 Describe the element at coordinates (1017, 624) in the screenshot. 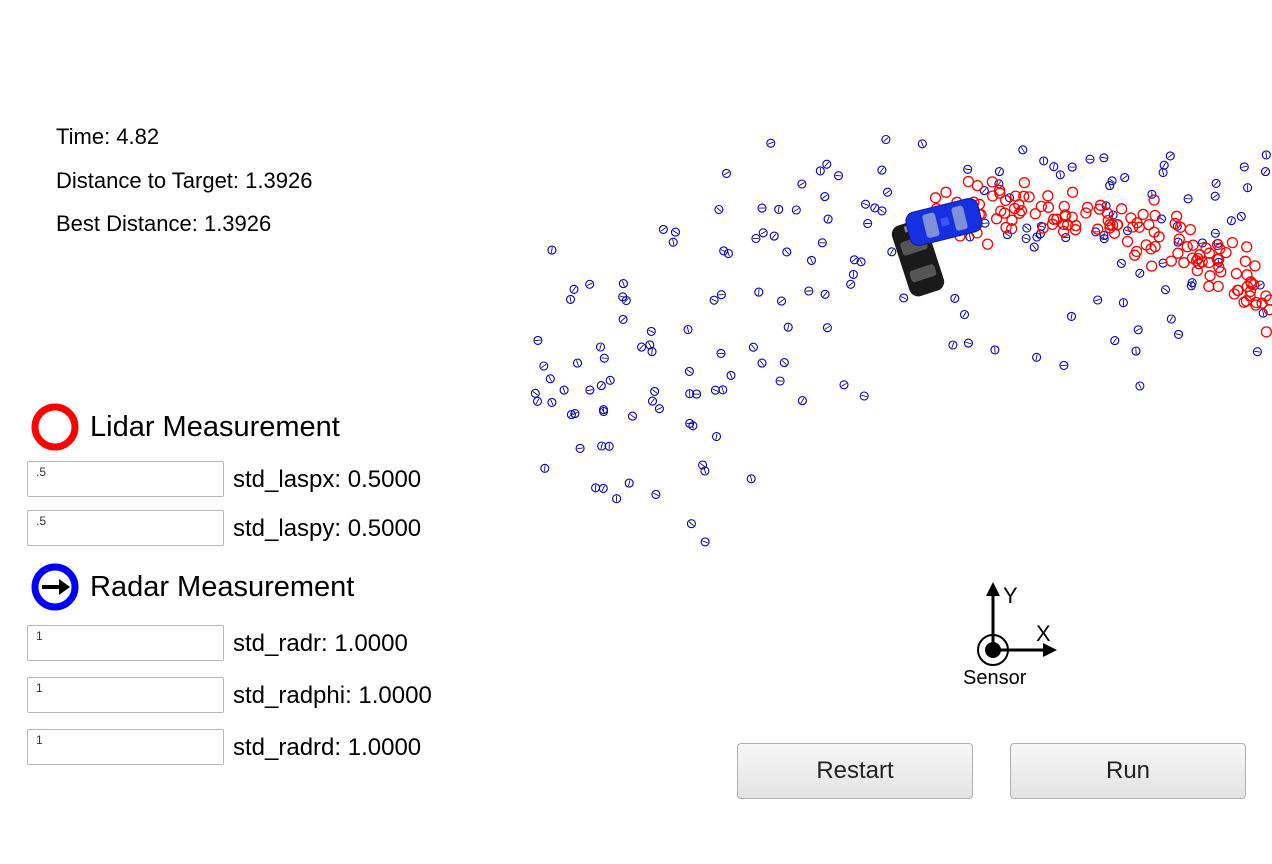

I see `sensor-axes` at that location.